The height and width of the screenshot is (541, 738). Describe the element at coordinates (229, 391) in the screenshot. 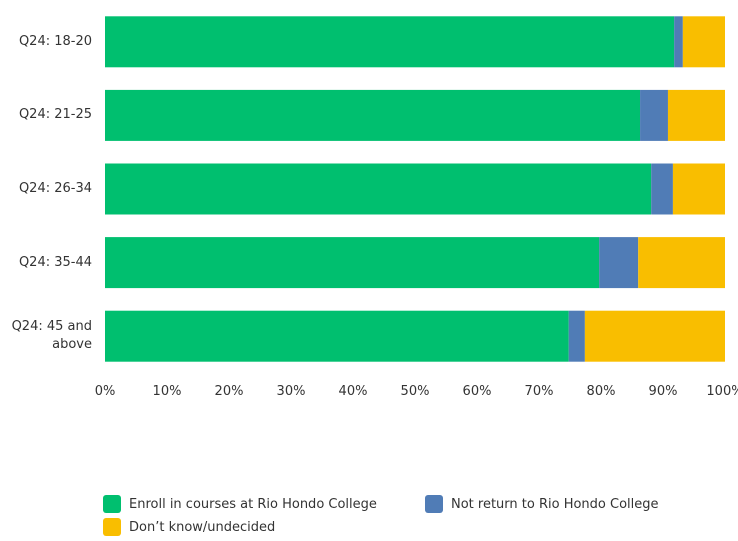

I see `x-tick-label: 20%` at that location.